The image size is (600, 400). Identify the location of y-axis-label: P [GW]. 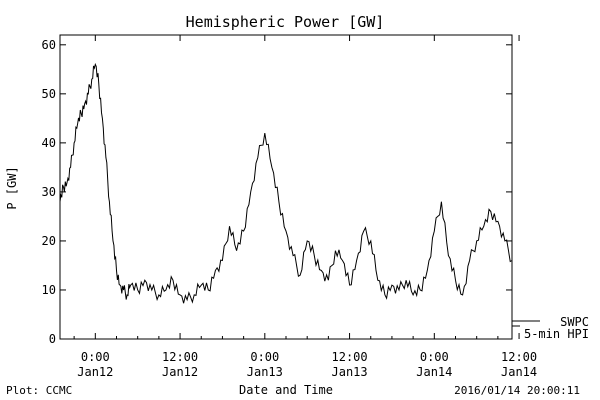
(12, 187).